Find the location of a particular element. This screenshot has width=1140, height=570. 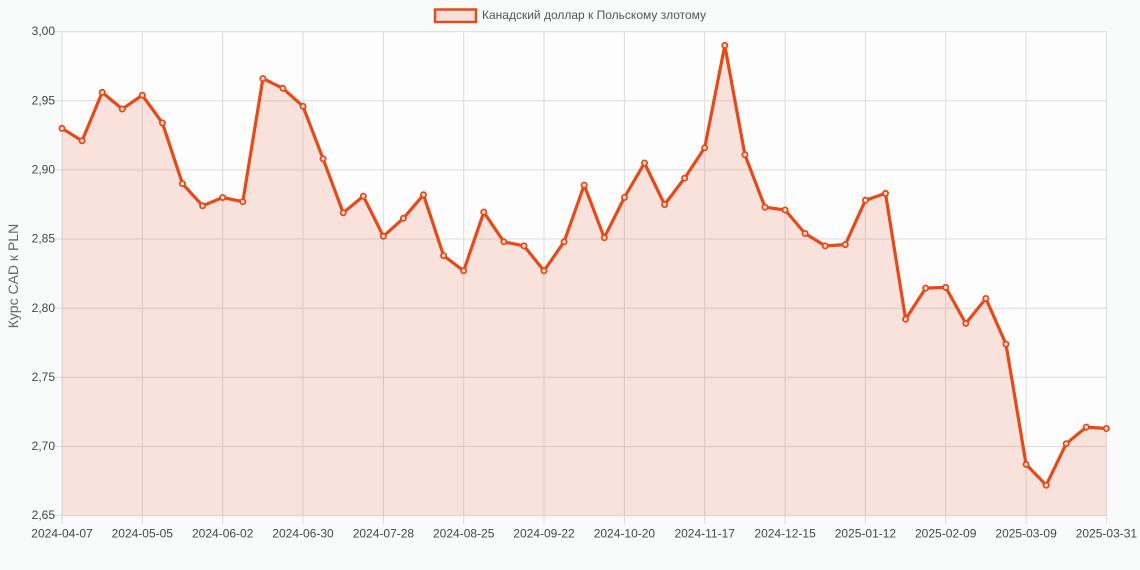

svg-text:Канадский доллар к Польскому з: Канадский доллар к Польскому злотому is located at coordinates (594, 15).